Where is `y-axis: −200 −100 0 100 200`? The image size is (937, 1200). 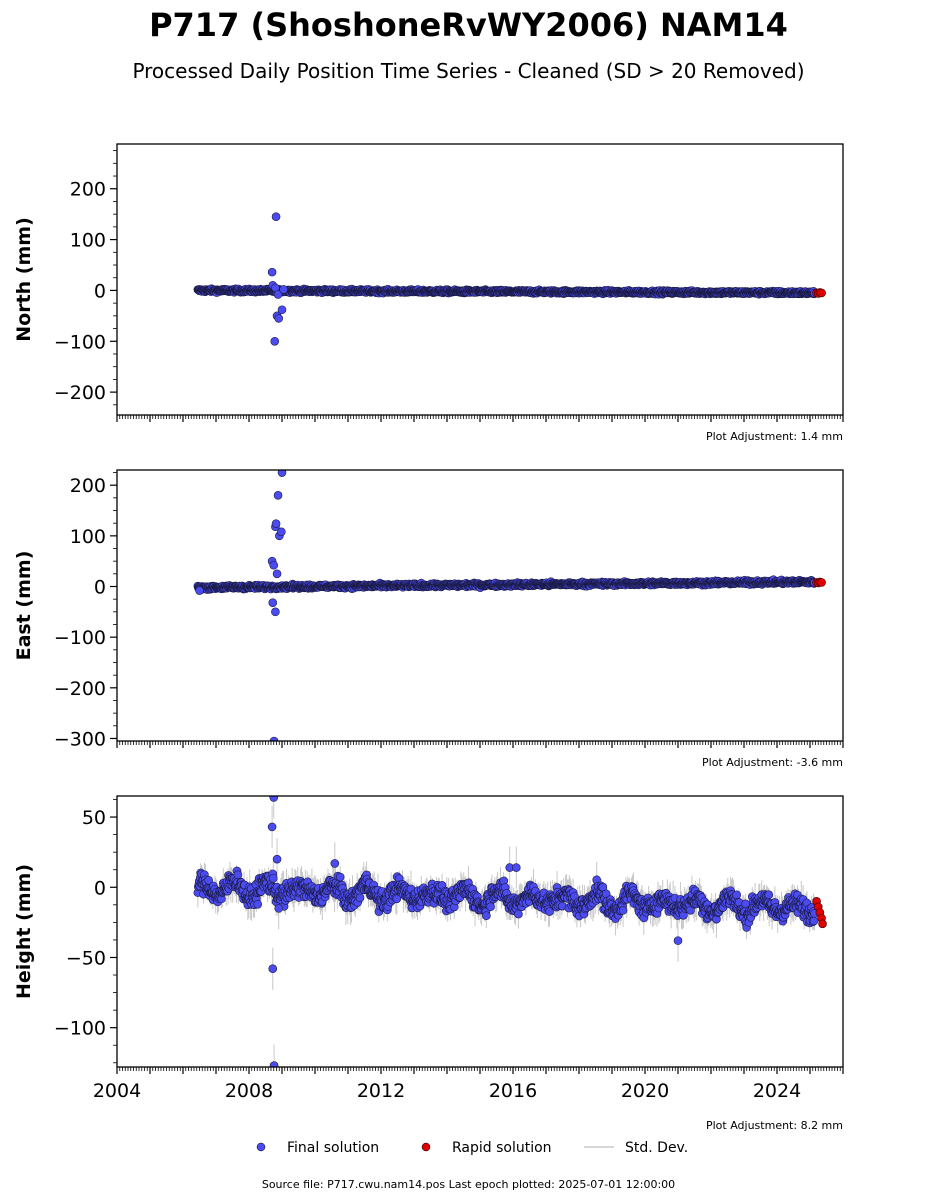 y-axis: −200 −100 0 100 200 is located at coordinates (85, 278).